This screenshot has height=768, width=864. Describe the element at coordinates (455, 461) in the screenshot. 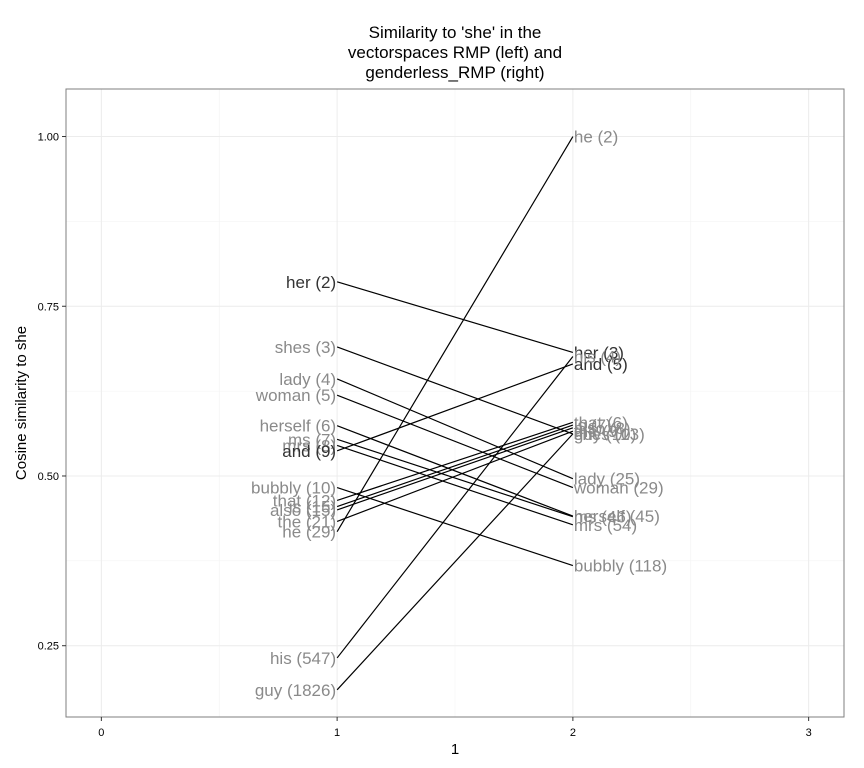

I see `slope-line-that` at that location.